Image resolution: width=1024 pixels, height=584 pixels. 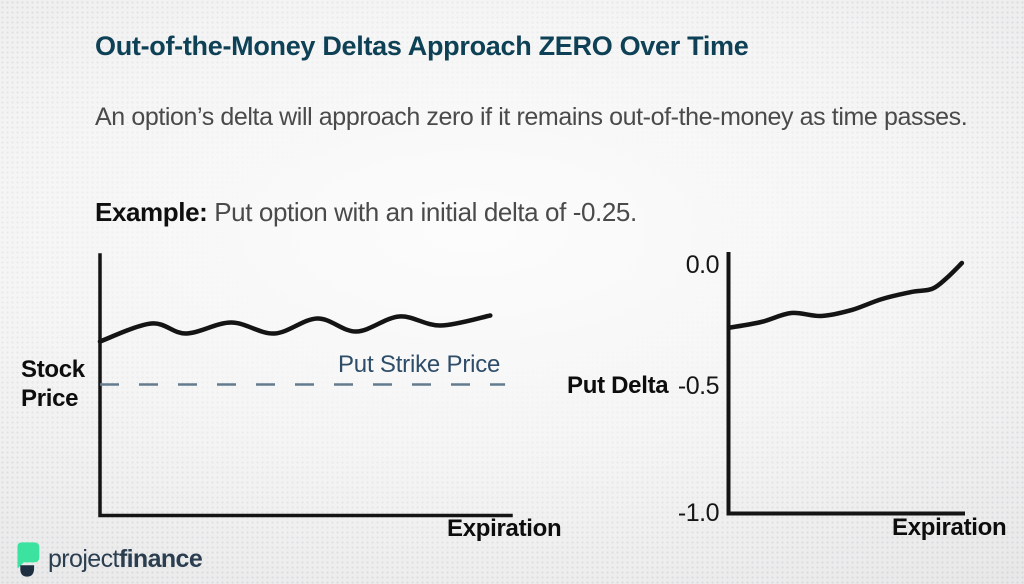 What do you see at coordinates (504, 528) in the screenshot?
I see `stock-chart-expiration-label: Expiration` at bounding box center [504, 528].